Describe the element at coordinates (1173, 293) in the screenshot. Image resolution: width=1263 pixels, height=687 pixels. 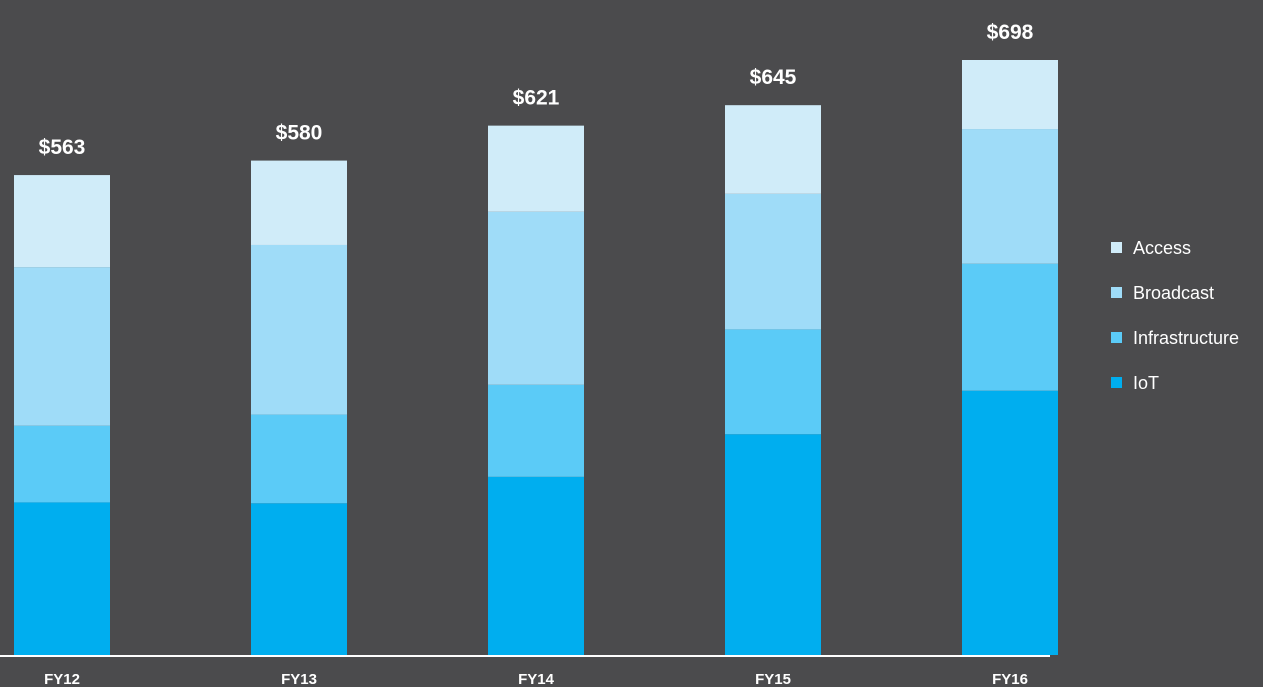
I see `legend-label-broadcast: Broadcast` at that location.